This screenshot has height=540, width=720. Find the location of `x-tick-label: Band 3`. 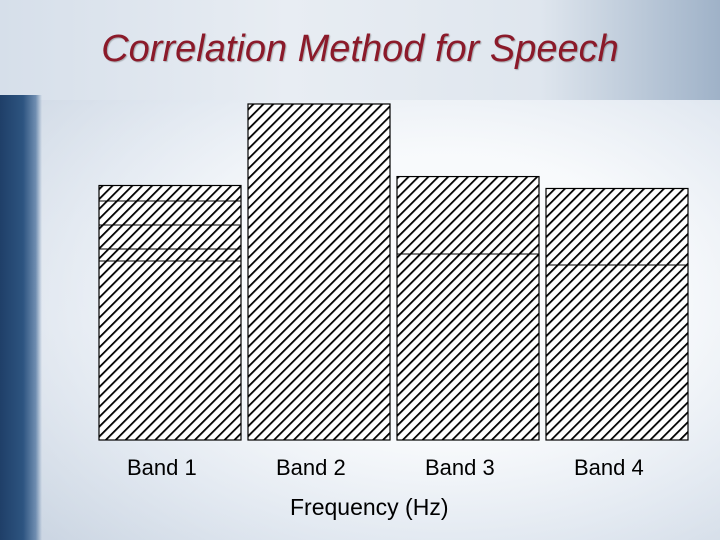

x-tick-label: Band 3 is located at coordinates (460, 467).